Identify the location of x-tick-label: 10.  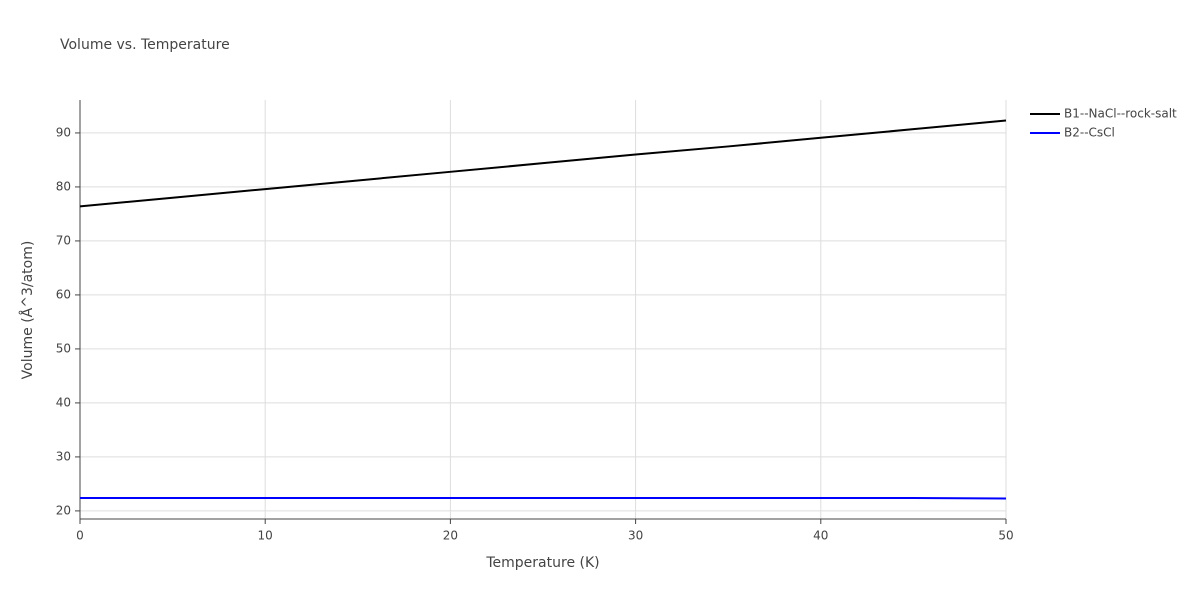
(265, 536).